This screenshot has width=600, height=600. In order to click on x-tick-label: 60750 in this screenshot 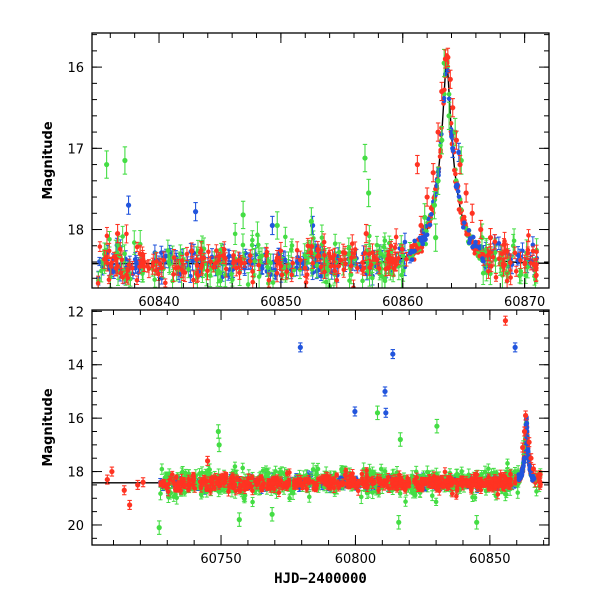, I will do `click(220, 559)`.